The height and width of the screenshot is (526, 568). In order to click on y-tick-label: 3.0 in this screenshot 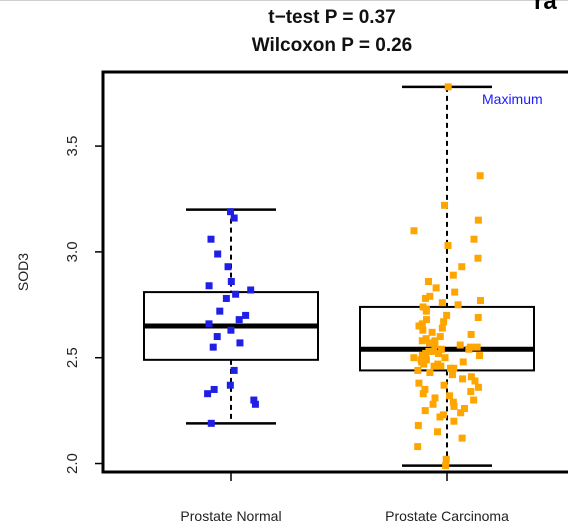, I will do `click(72, 251)`.